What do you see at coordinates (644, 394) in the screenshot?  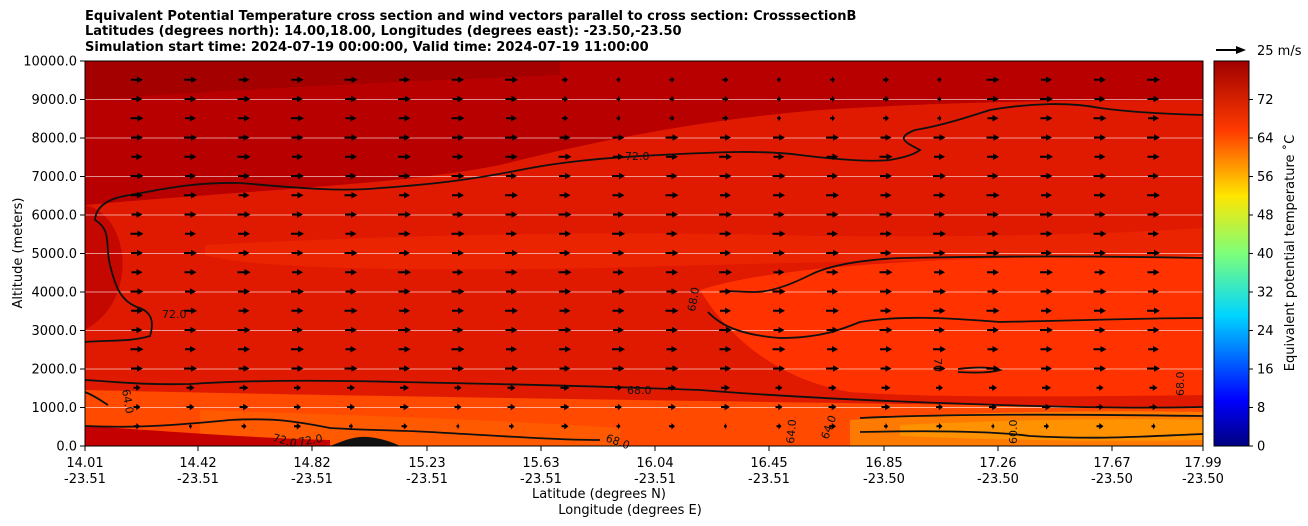 I see `contour-68-lower` at bounding box center [644, 394].